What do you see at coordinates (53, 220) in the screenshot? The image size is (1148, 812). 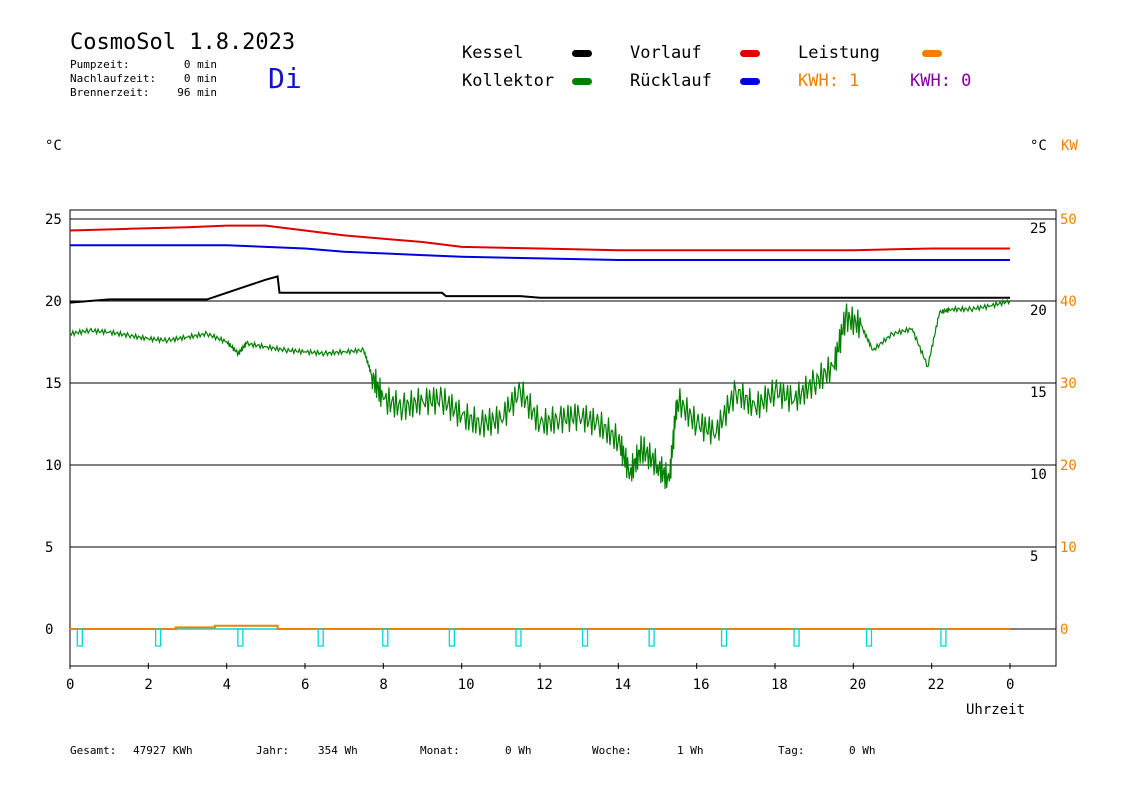 I see `y-left-tick-label: 25` at bounding box center [53, 220].